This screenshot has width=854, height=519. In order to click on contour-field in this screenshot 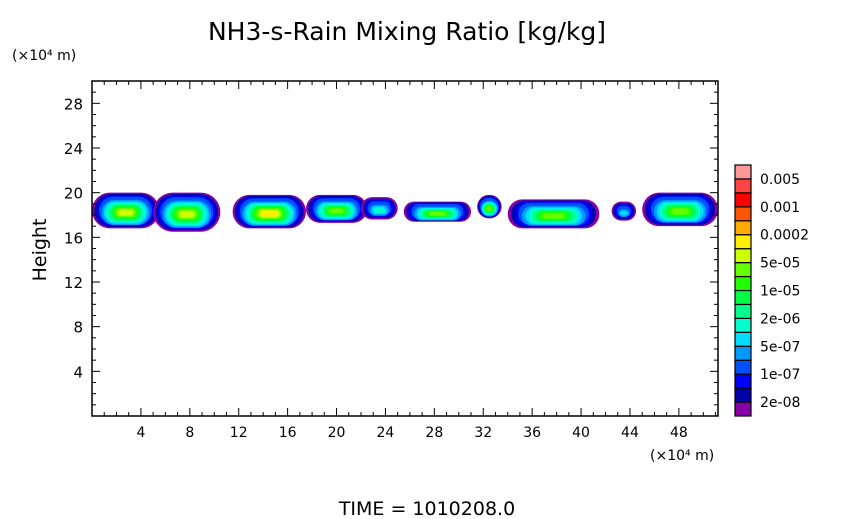, I will do `click(405, 212)`.